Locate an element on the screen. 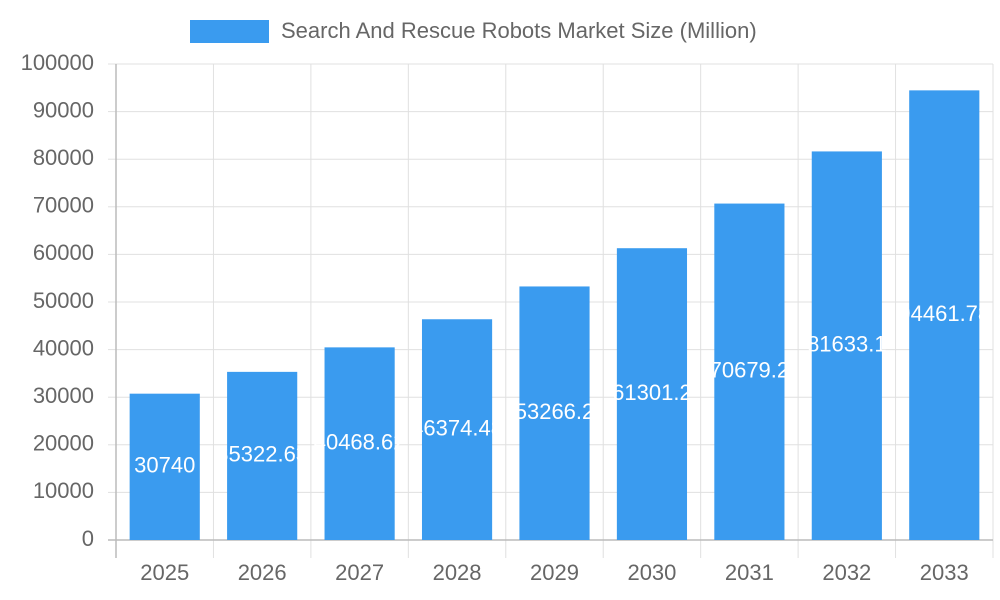 The width and height of the screenshot is (1000, 600). y-tick-label: 70000 is located at coordinates (63, 205).